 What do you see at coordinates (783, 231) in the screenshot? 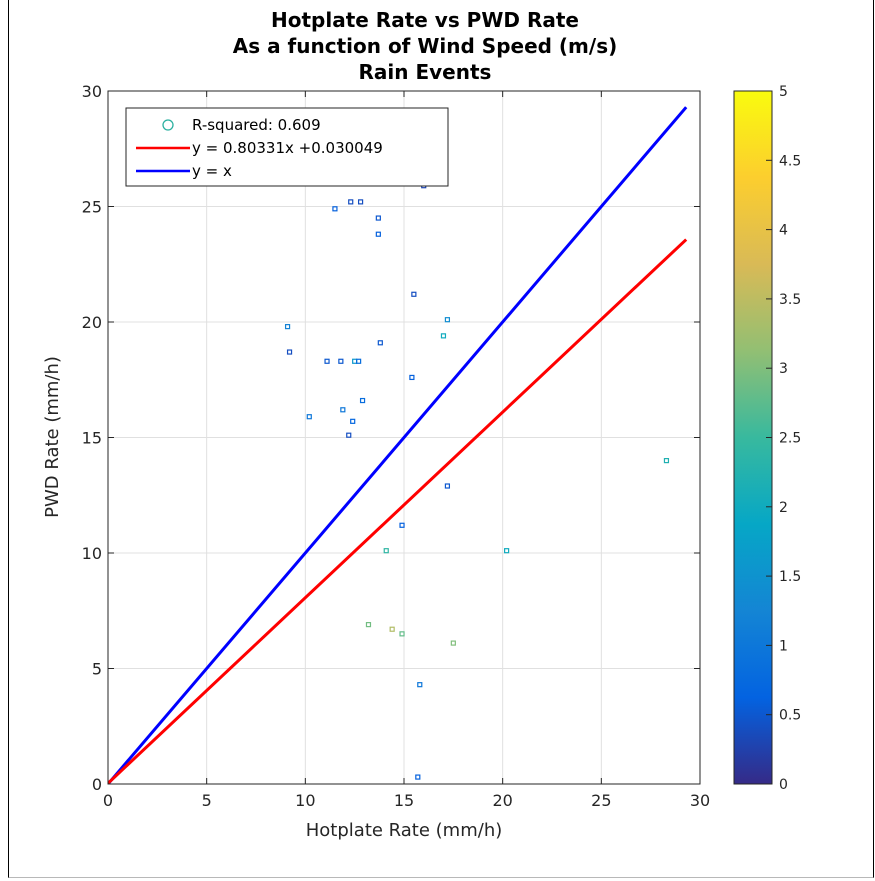
I see `colorbar-tick-label: 4` at bounding box center [783, 231].